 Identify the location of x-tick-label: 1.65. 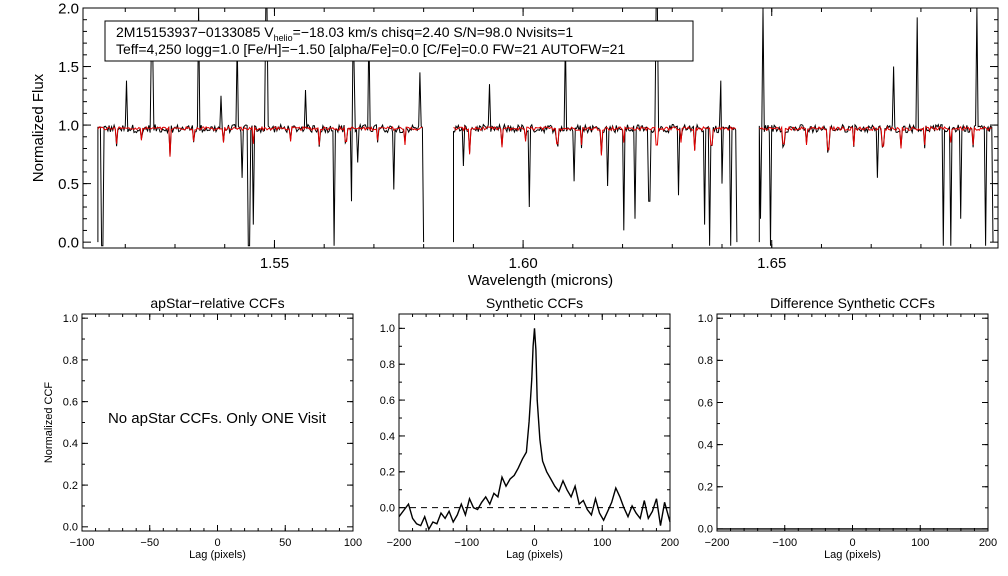
(771, 263).